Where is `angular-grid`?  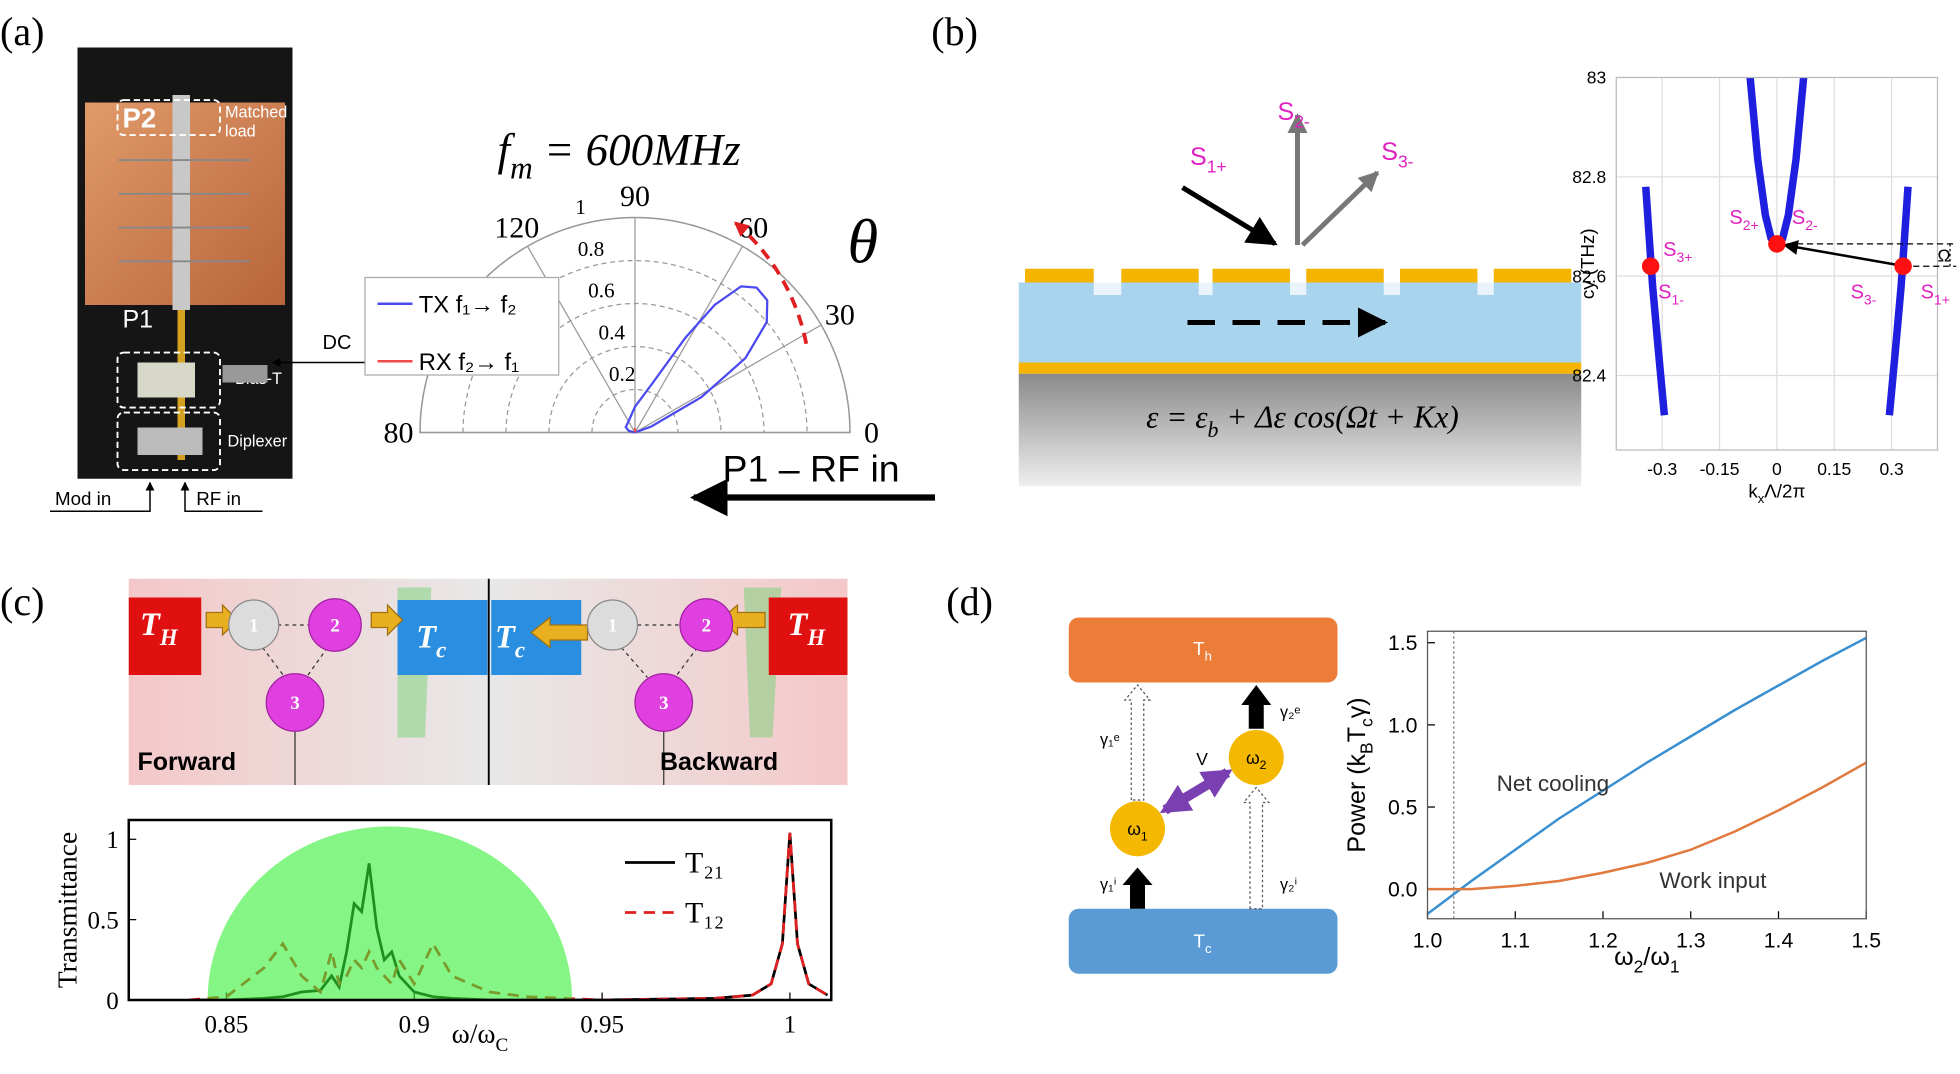 angular-grid is located at coordinates (689, 339).